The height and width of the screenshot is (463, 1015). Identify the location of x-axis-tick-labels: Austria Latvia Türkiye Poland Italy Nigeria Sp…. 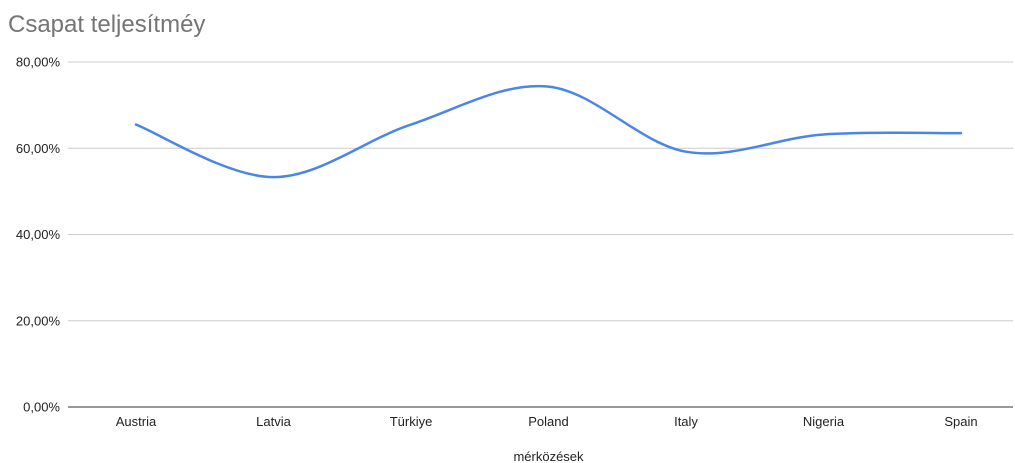
(547, 421).